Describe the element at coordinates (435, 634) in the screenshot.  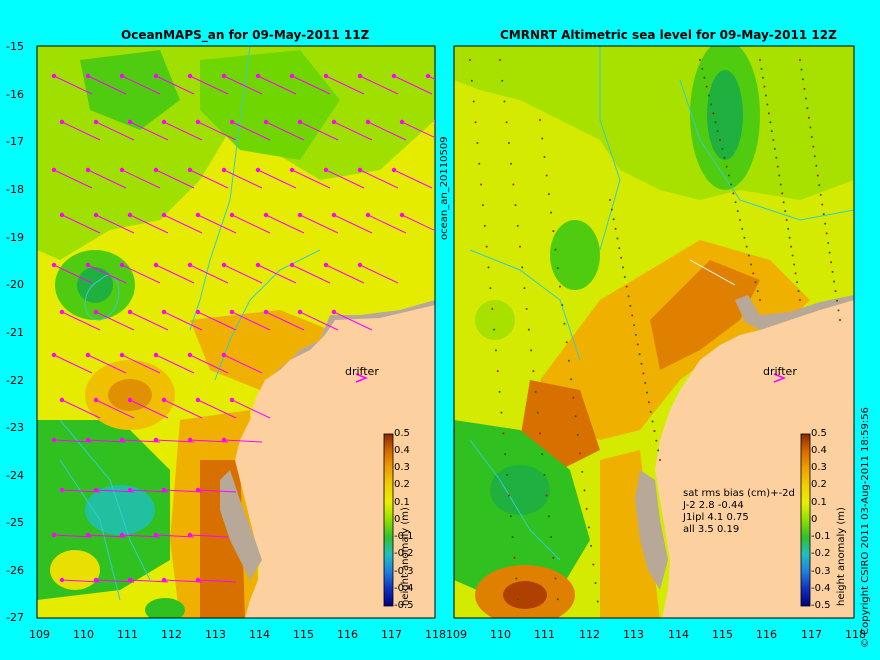
I see `x-tick: 118` at that location.